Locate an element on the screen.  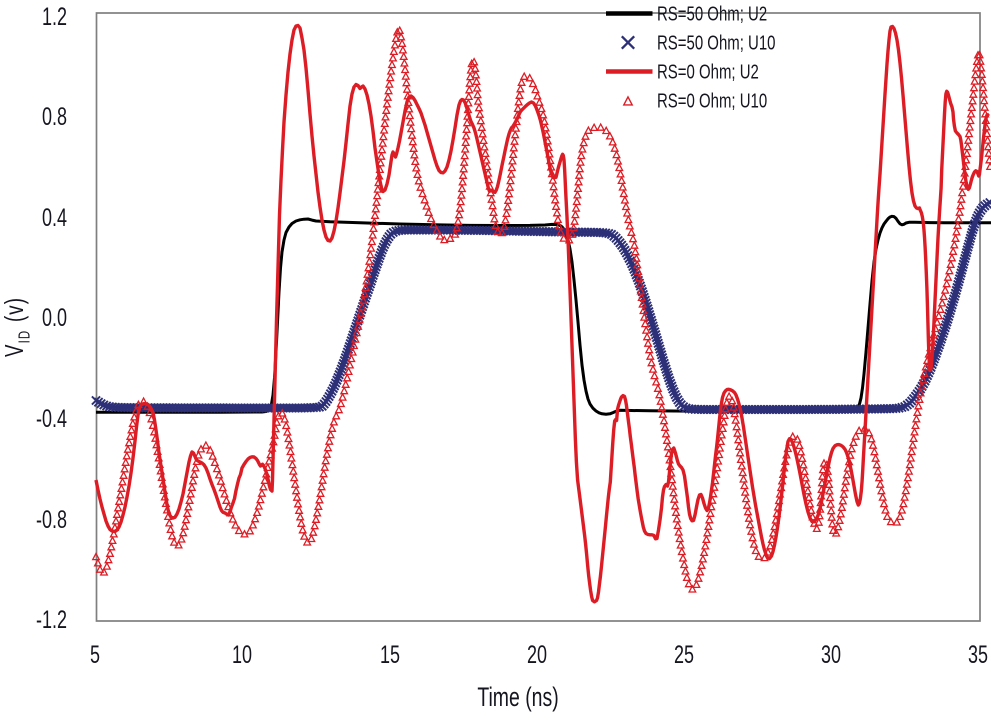
svg-text: RS=50 Ohm; U2 is located at coordinates (712, 13).